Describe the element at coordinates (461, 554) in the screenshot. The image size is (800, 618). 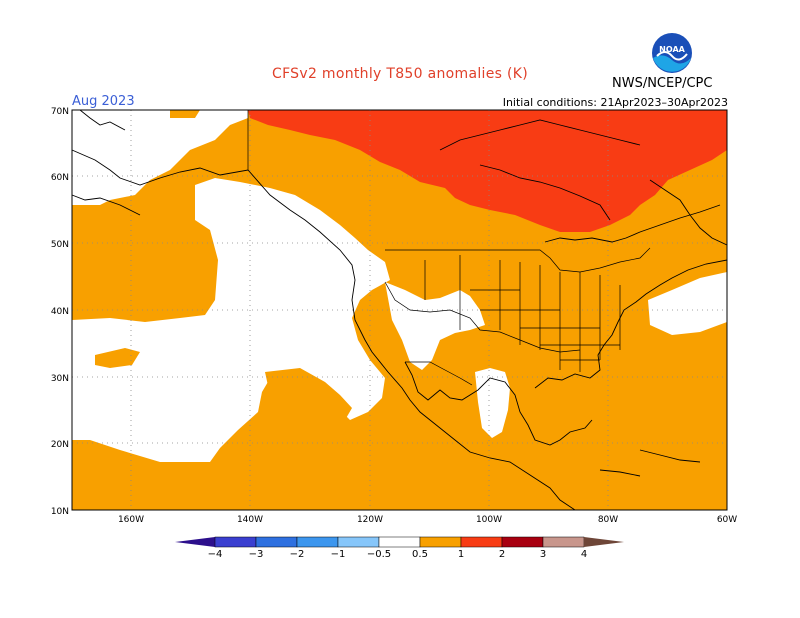
I see `legend-tick-1: 1` at that location.